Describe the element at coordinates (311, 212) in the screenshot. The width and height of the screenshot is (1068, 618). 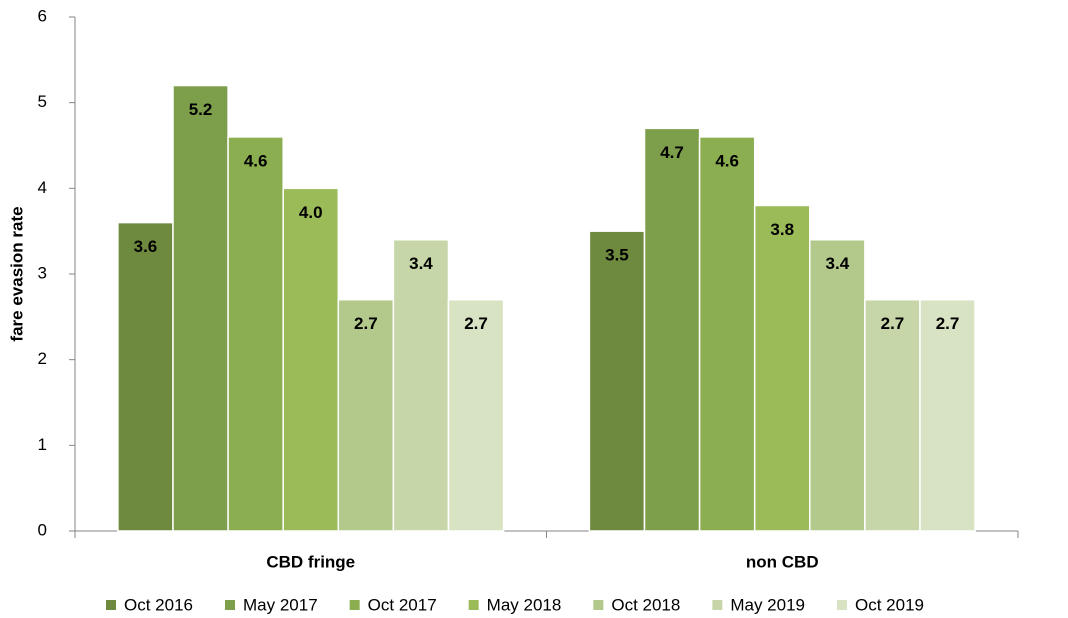
I see `data-label: 4.0` at that location.